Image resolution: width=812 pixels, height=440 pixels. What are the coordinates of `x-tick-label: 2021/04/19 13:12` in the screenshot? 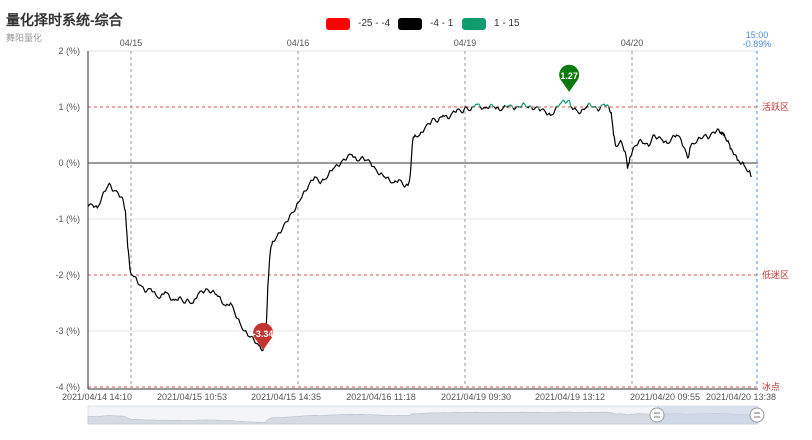 It's located at (570, 397).